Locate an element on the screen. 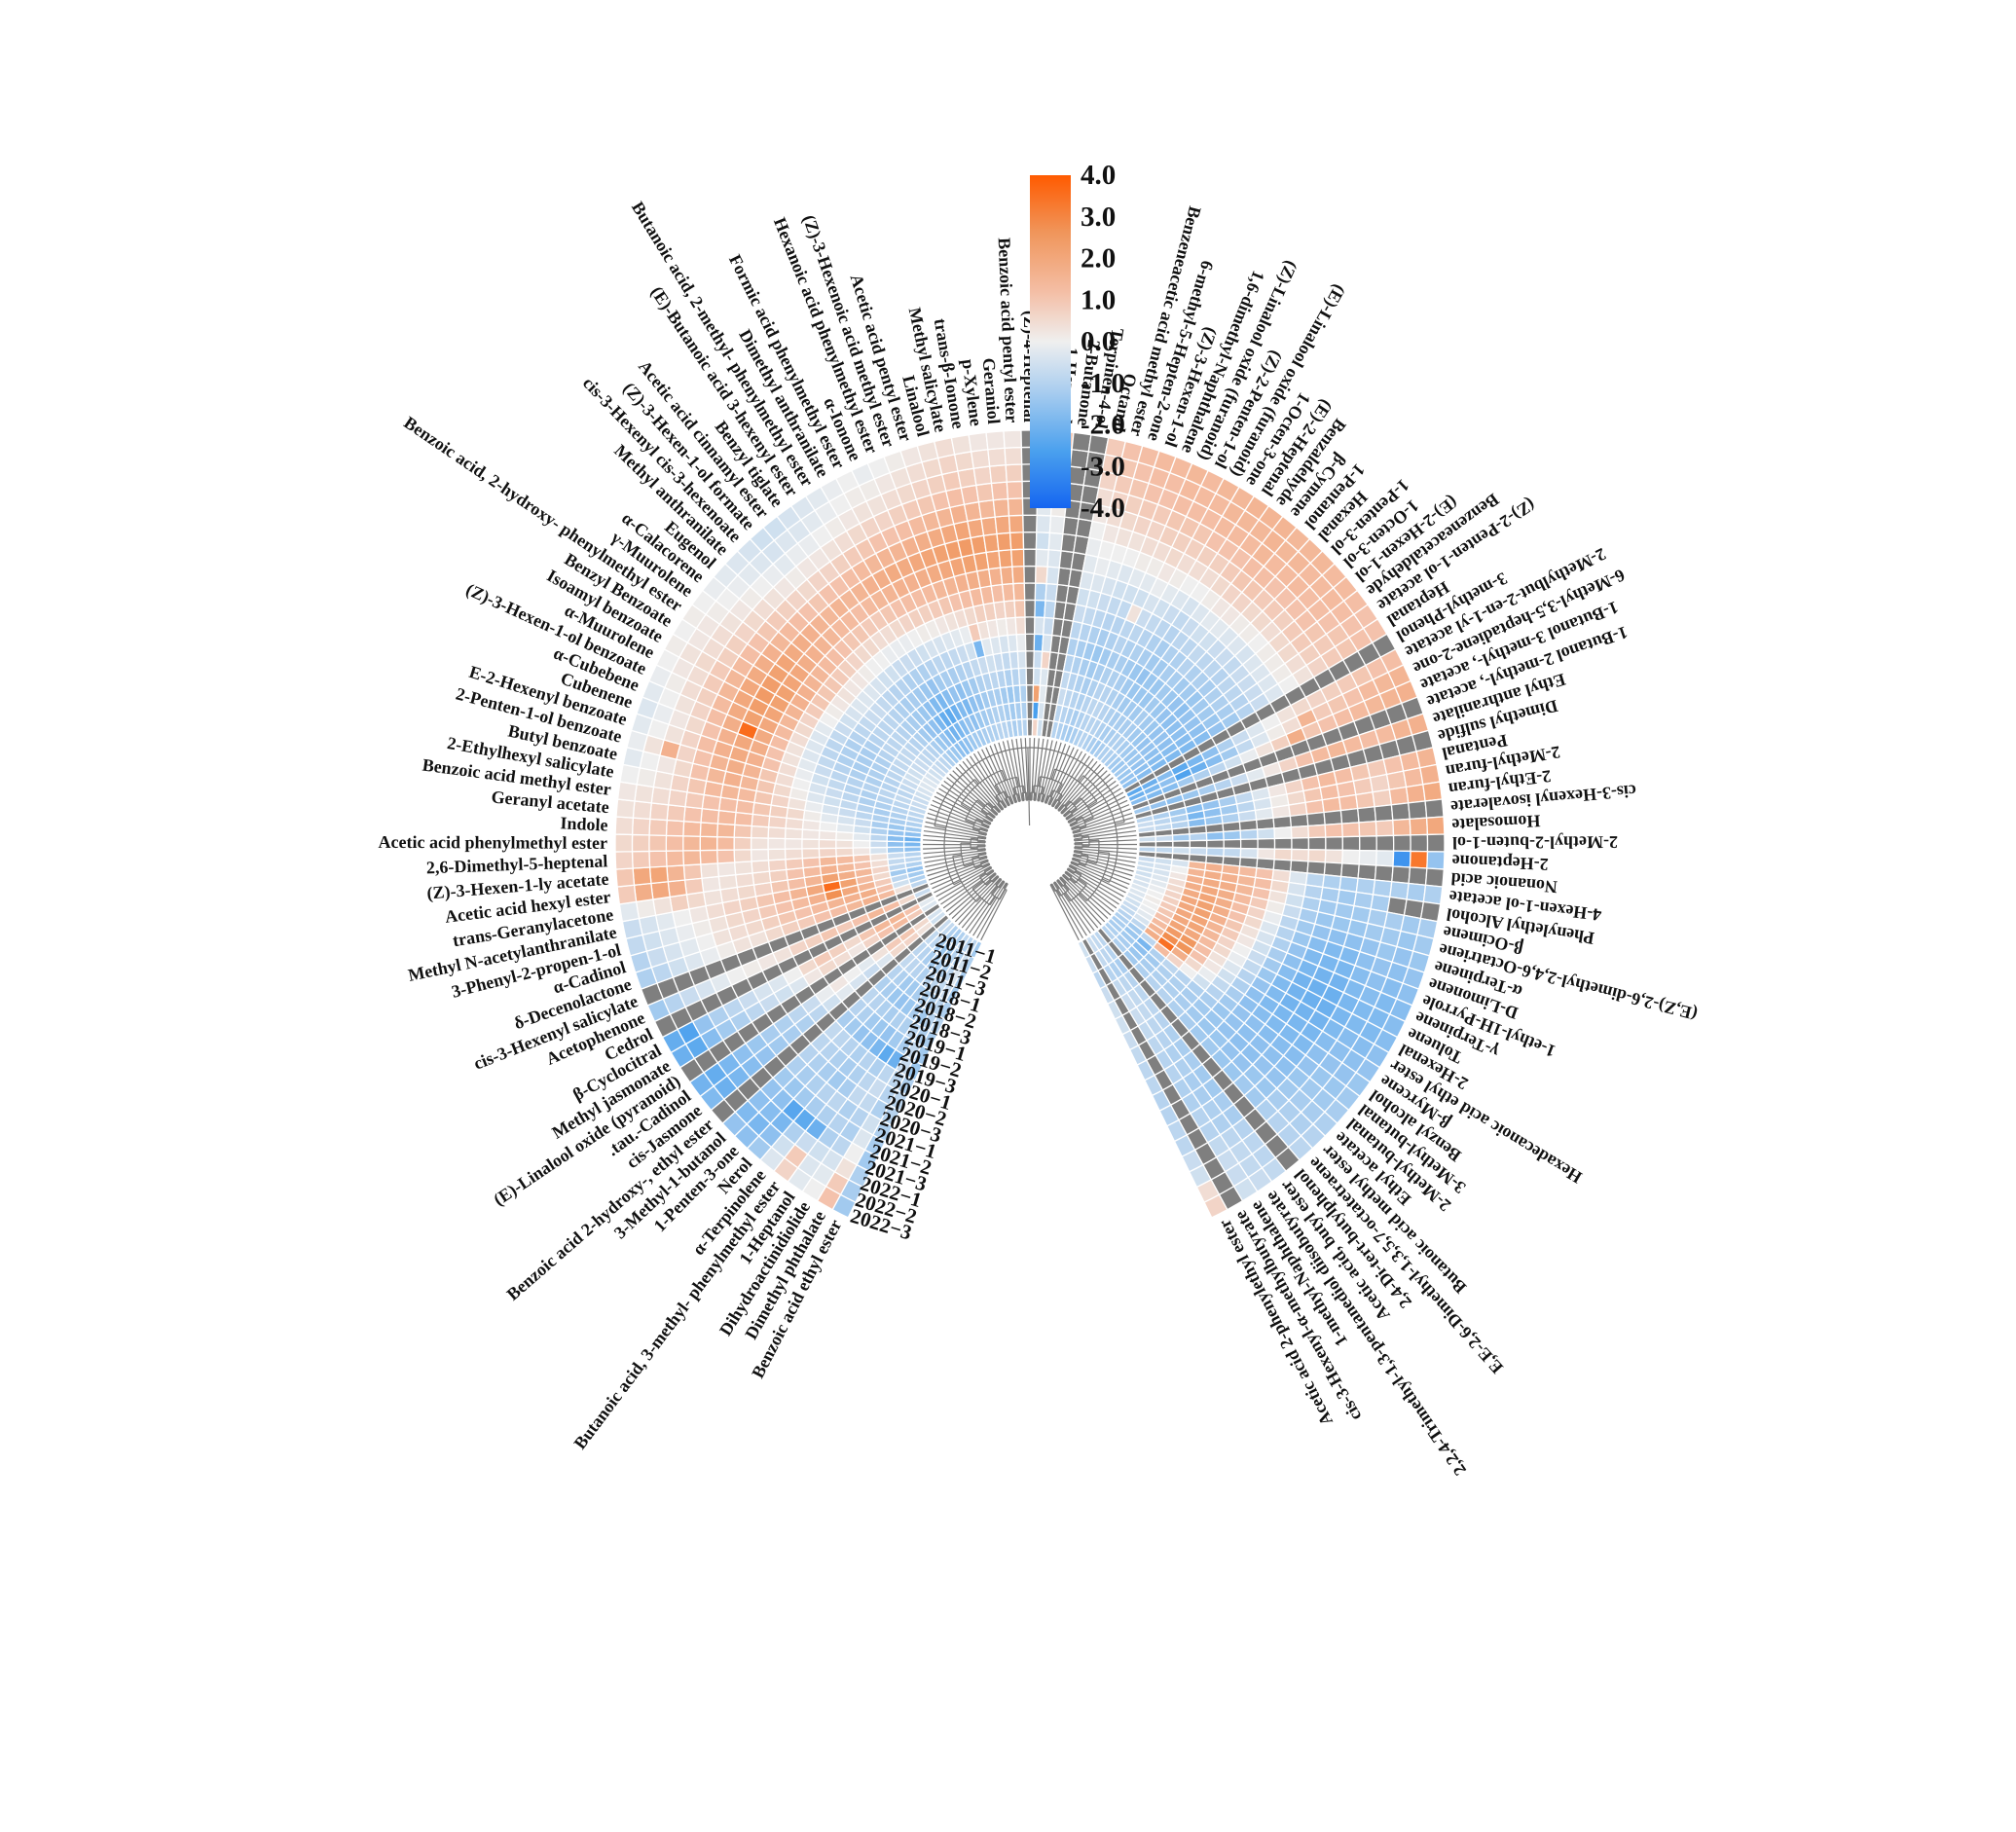  colorbar-tick-label: 4.0 is located at coordinates (1098, 175).